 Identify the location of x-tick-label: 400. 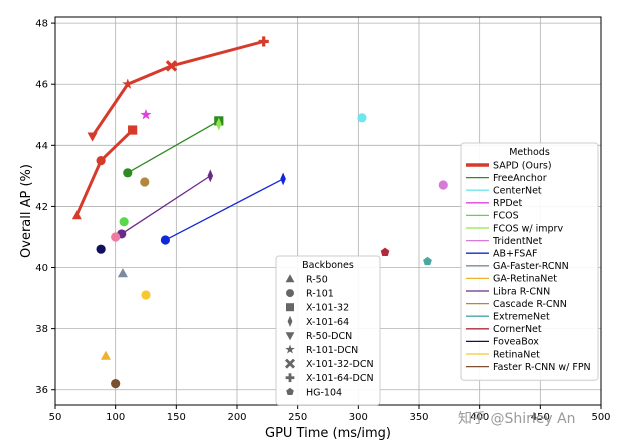
(479, 417).